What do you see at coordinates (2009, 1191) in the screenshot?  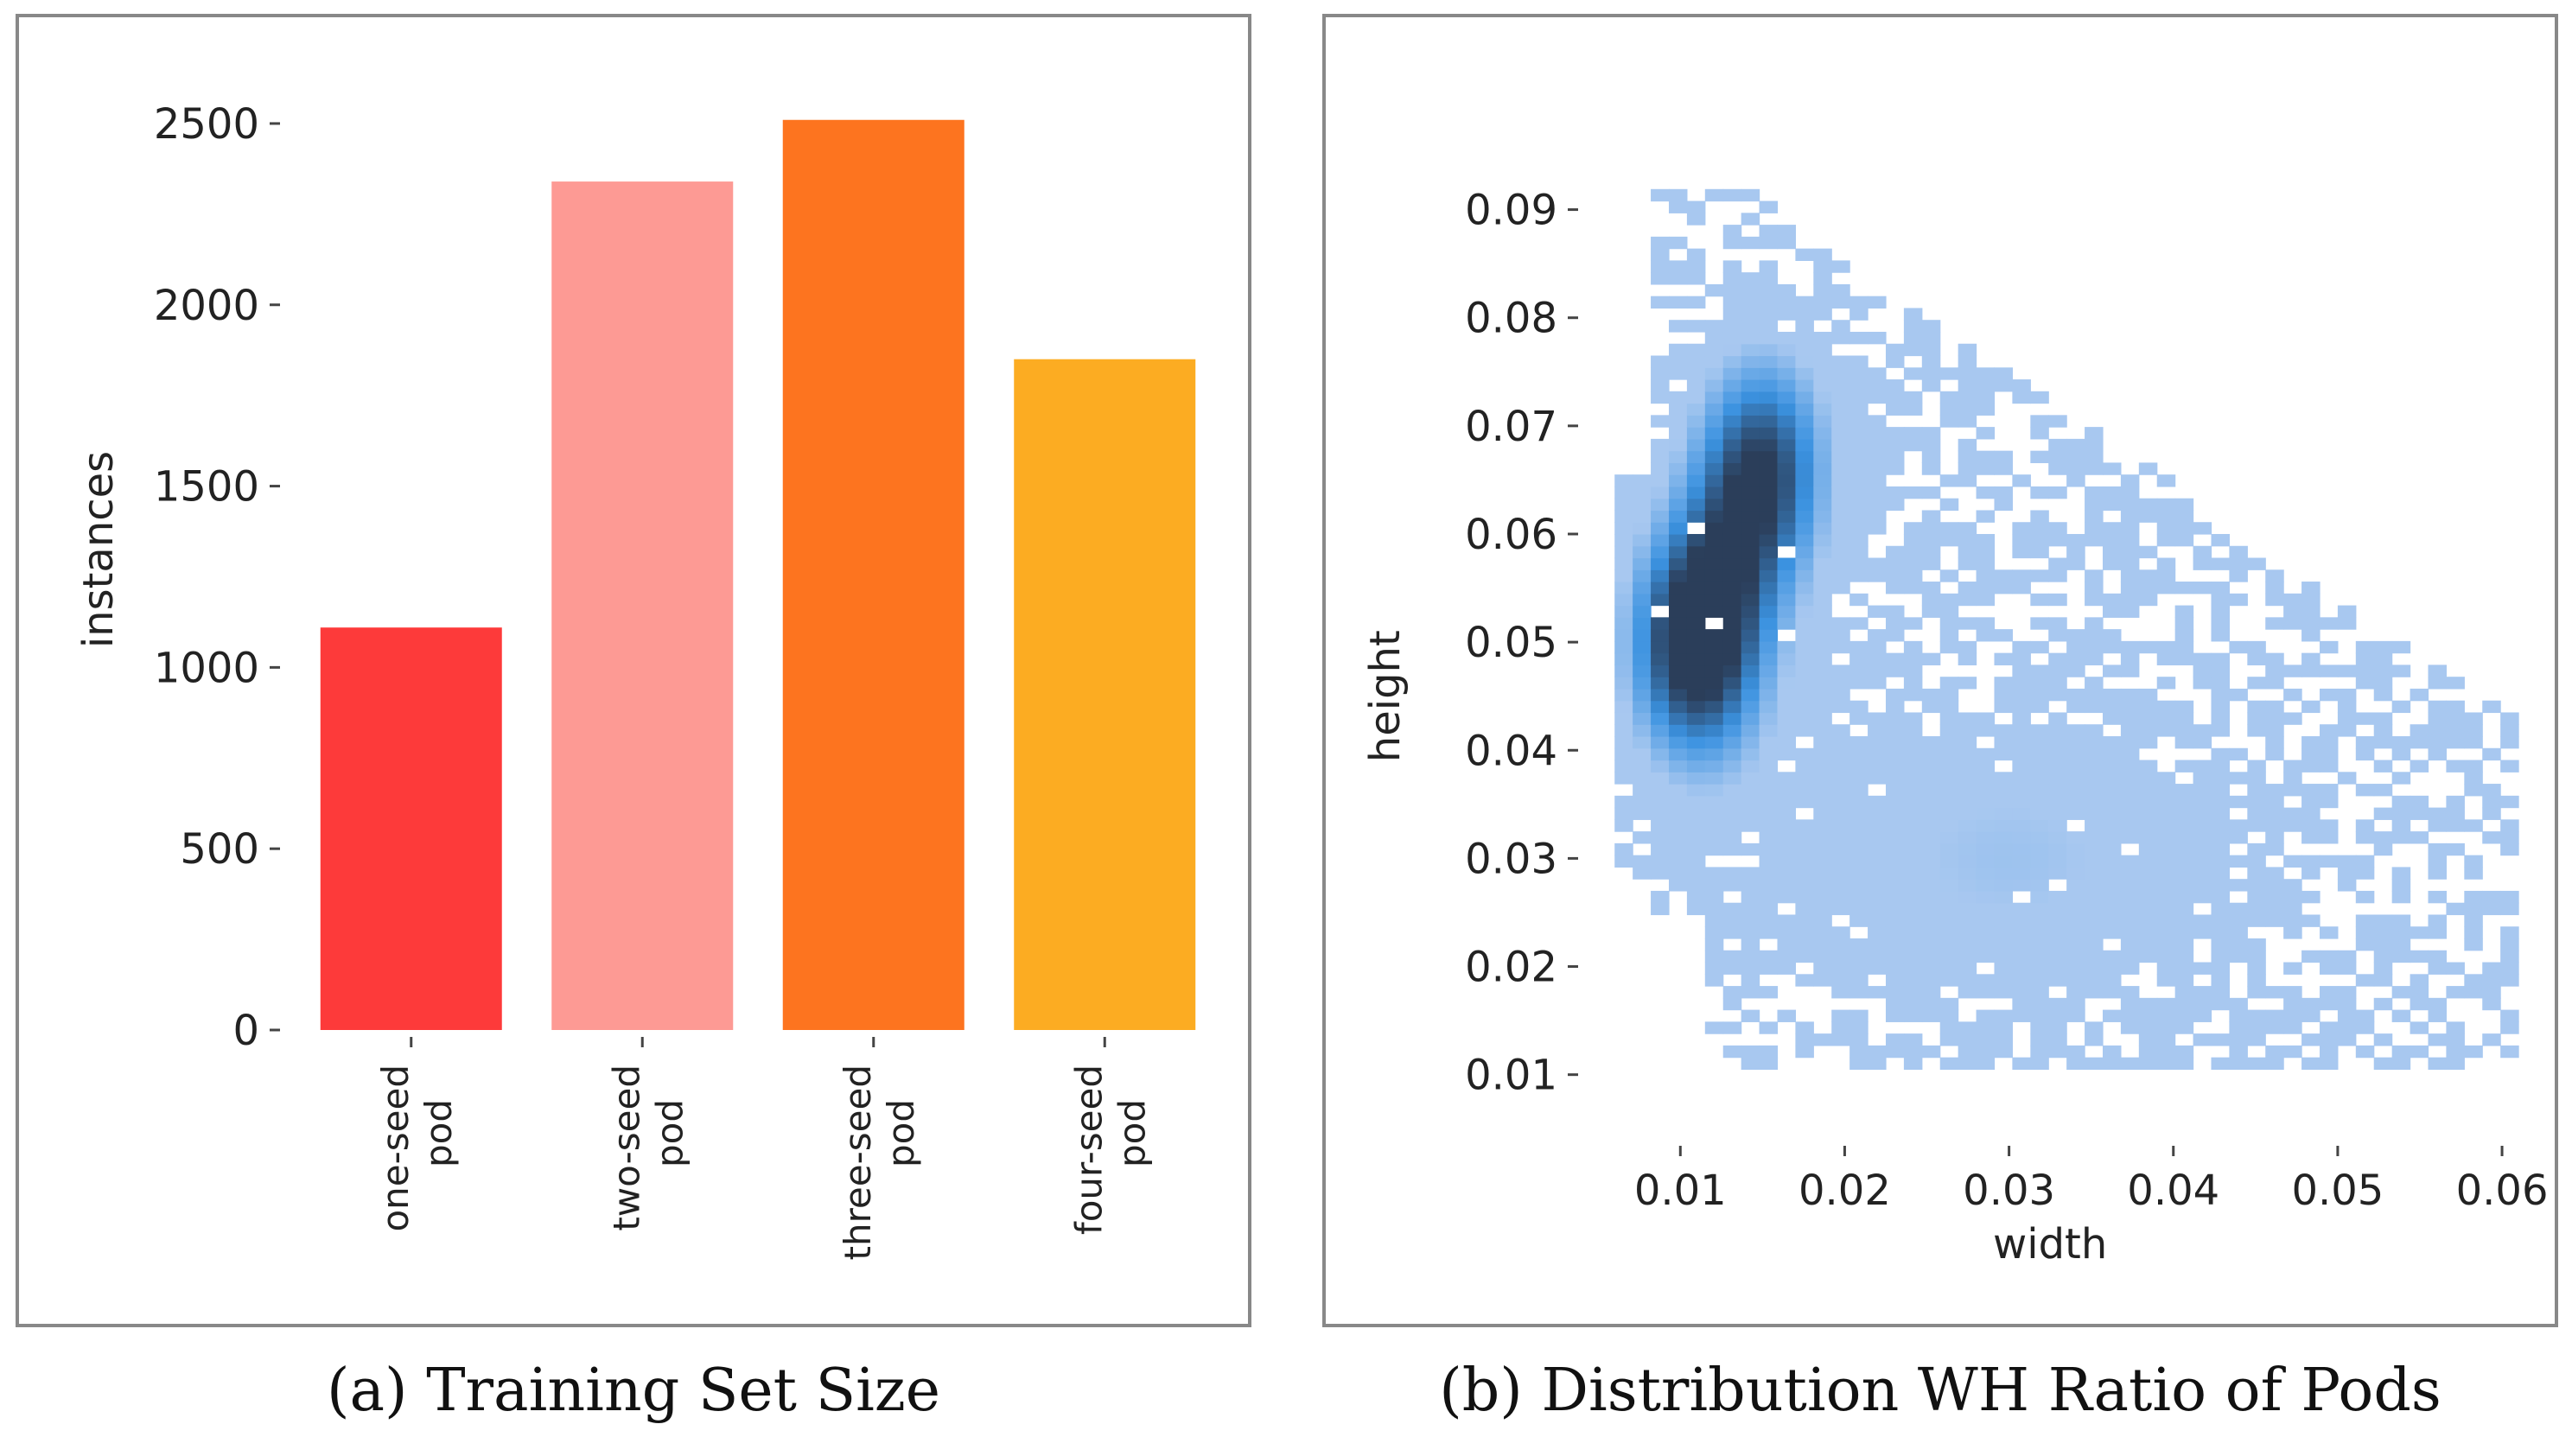 I see `x-tick-label: 0.03` at bounding box center [2009, 1191].